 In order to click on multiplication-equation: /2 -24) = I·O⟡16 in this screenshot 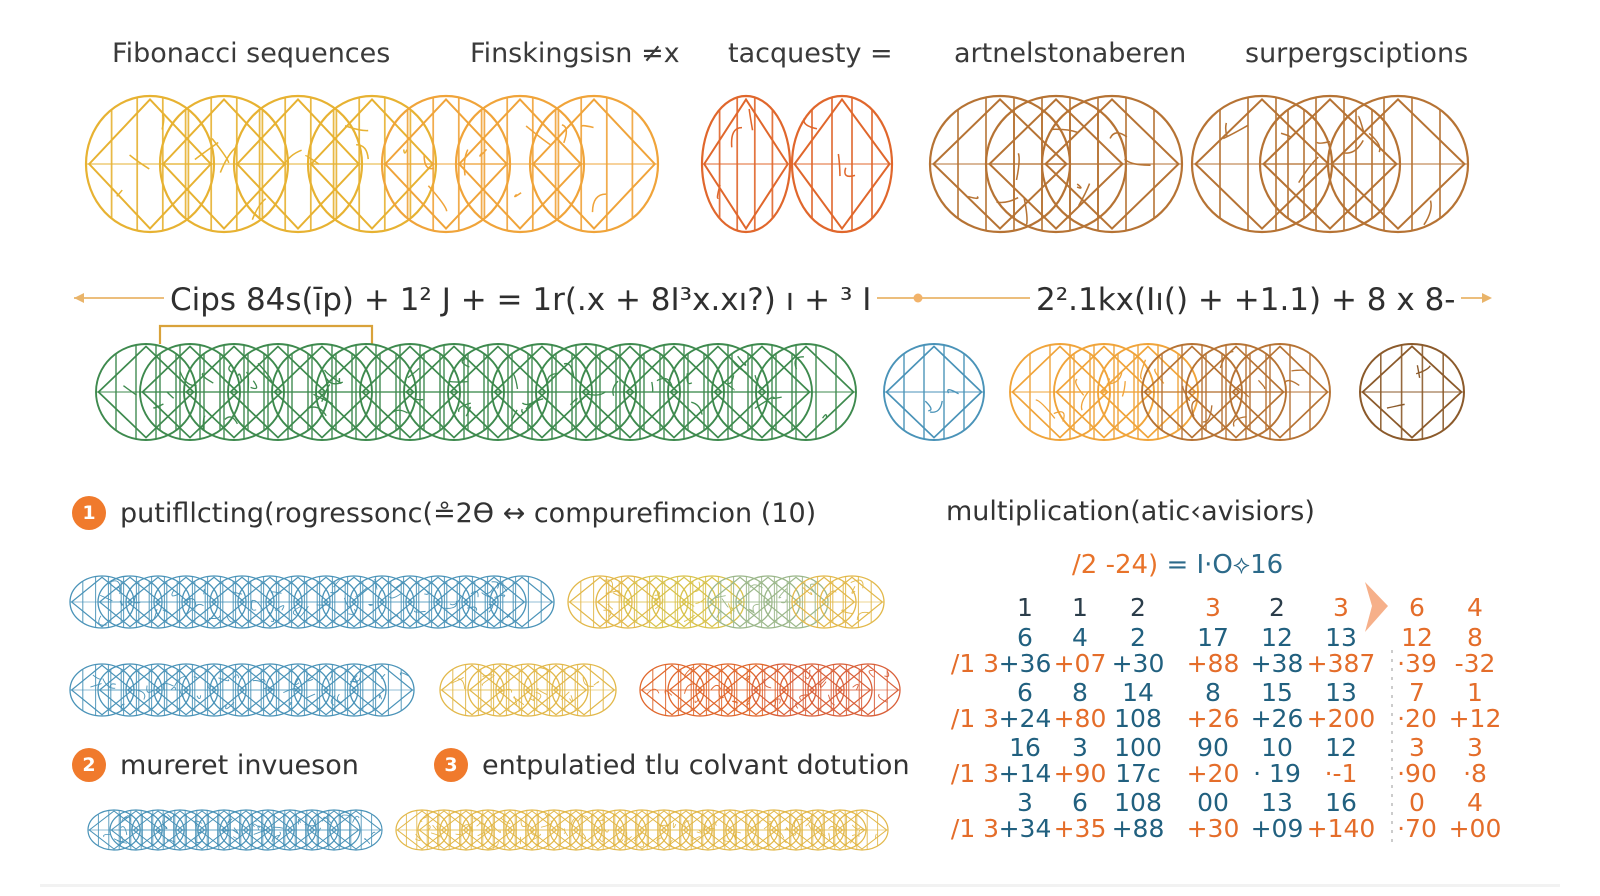, I will do `click(1177, 565)`.